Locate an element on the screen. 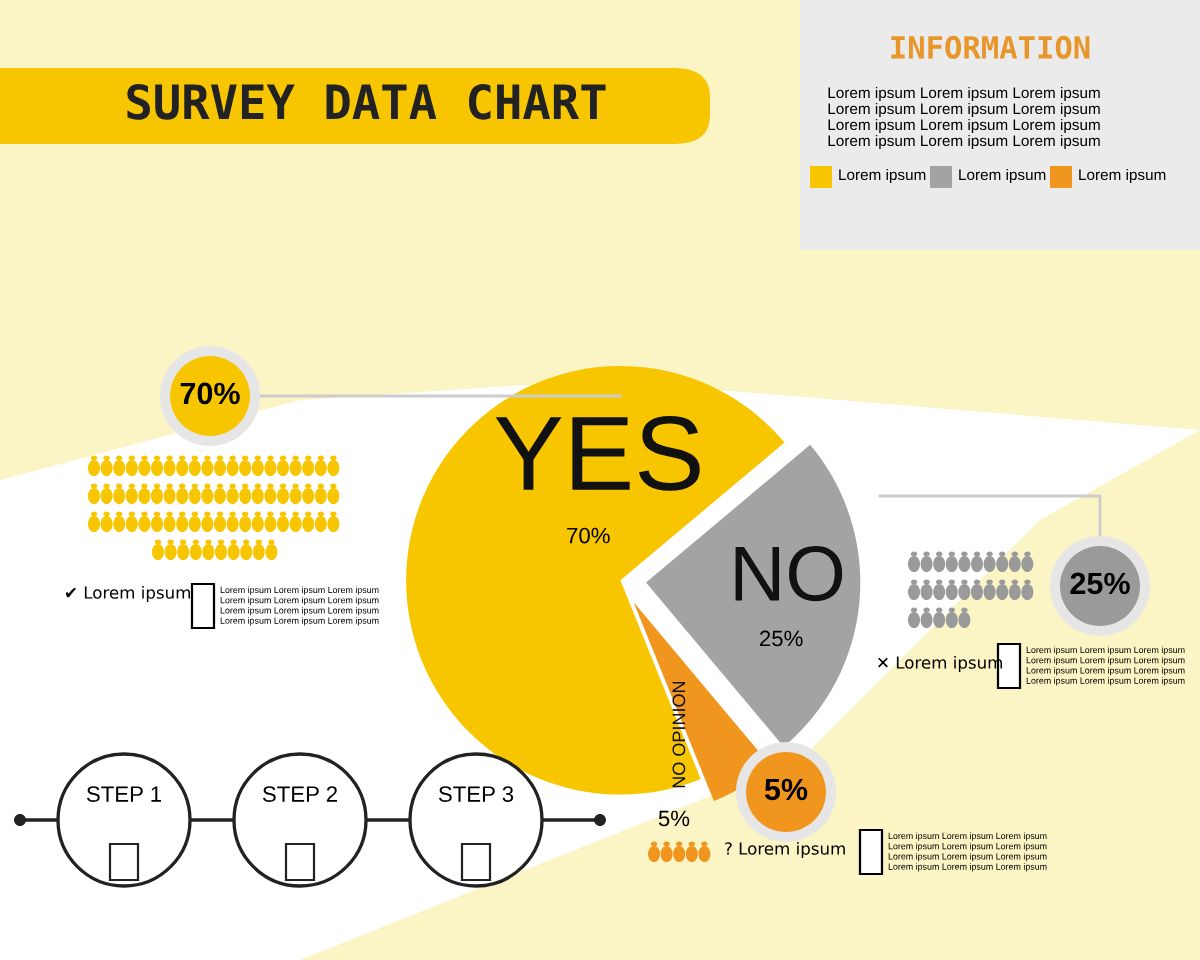  text: 25% is located at coordinates (1100, 583).